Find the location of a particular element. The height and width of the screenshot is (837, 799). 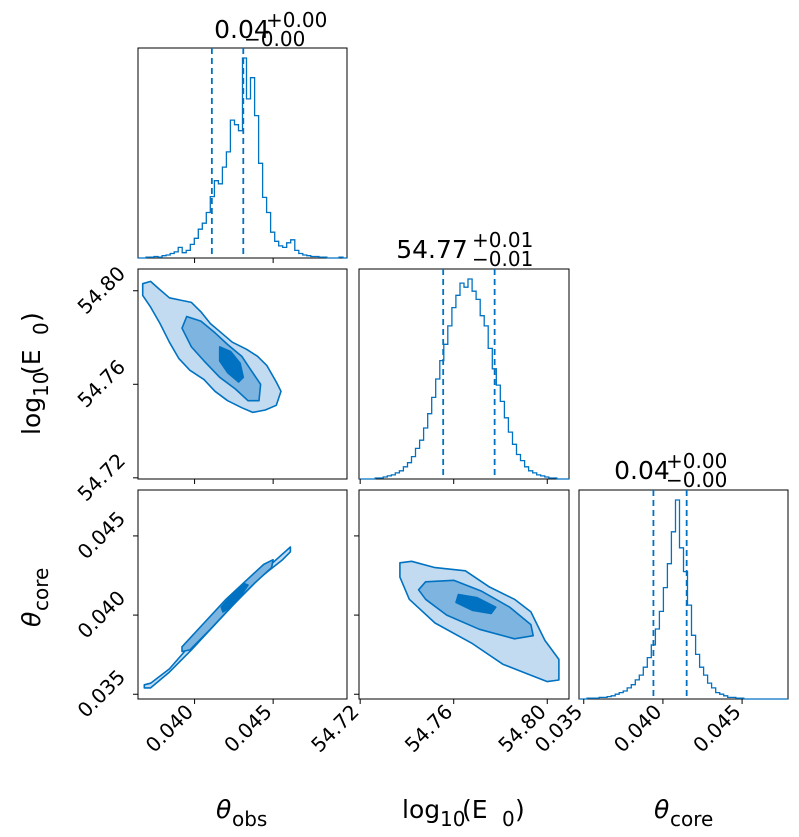

panel-2d-theta-obs-vs-log10-e0 is located at coordinates (242, 374).